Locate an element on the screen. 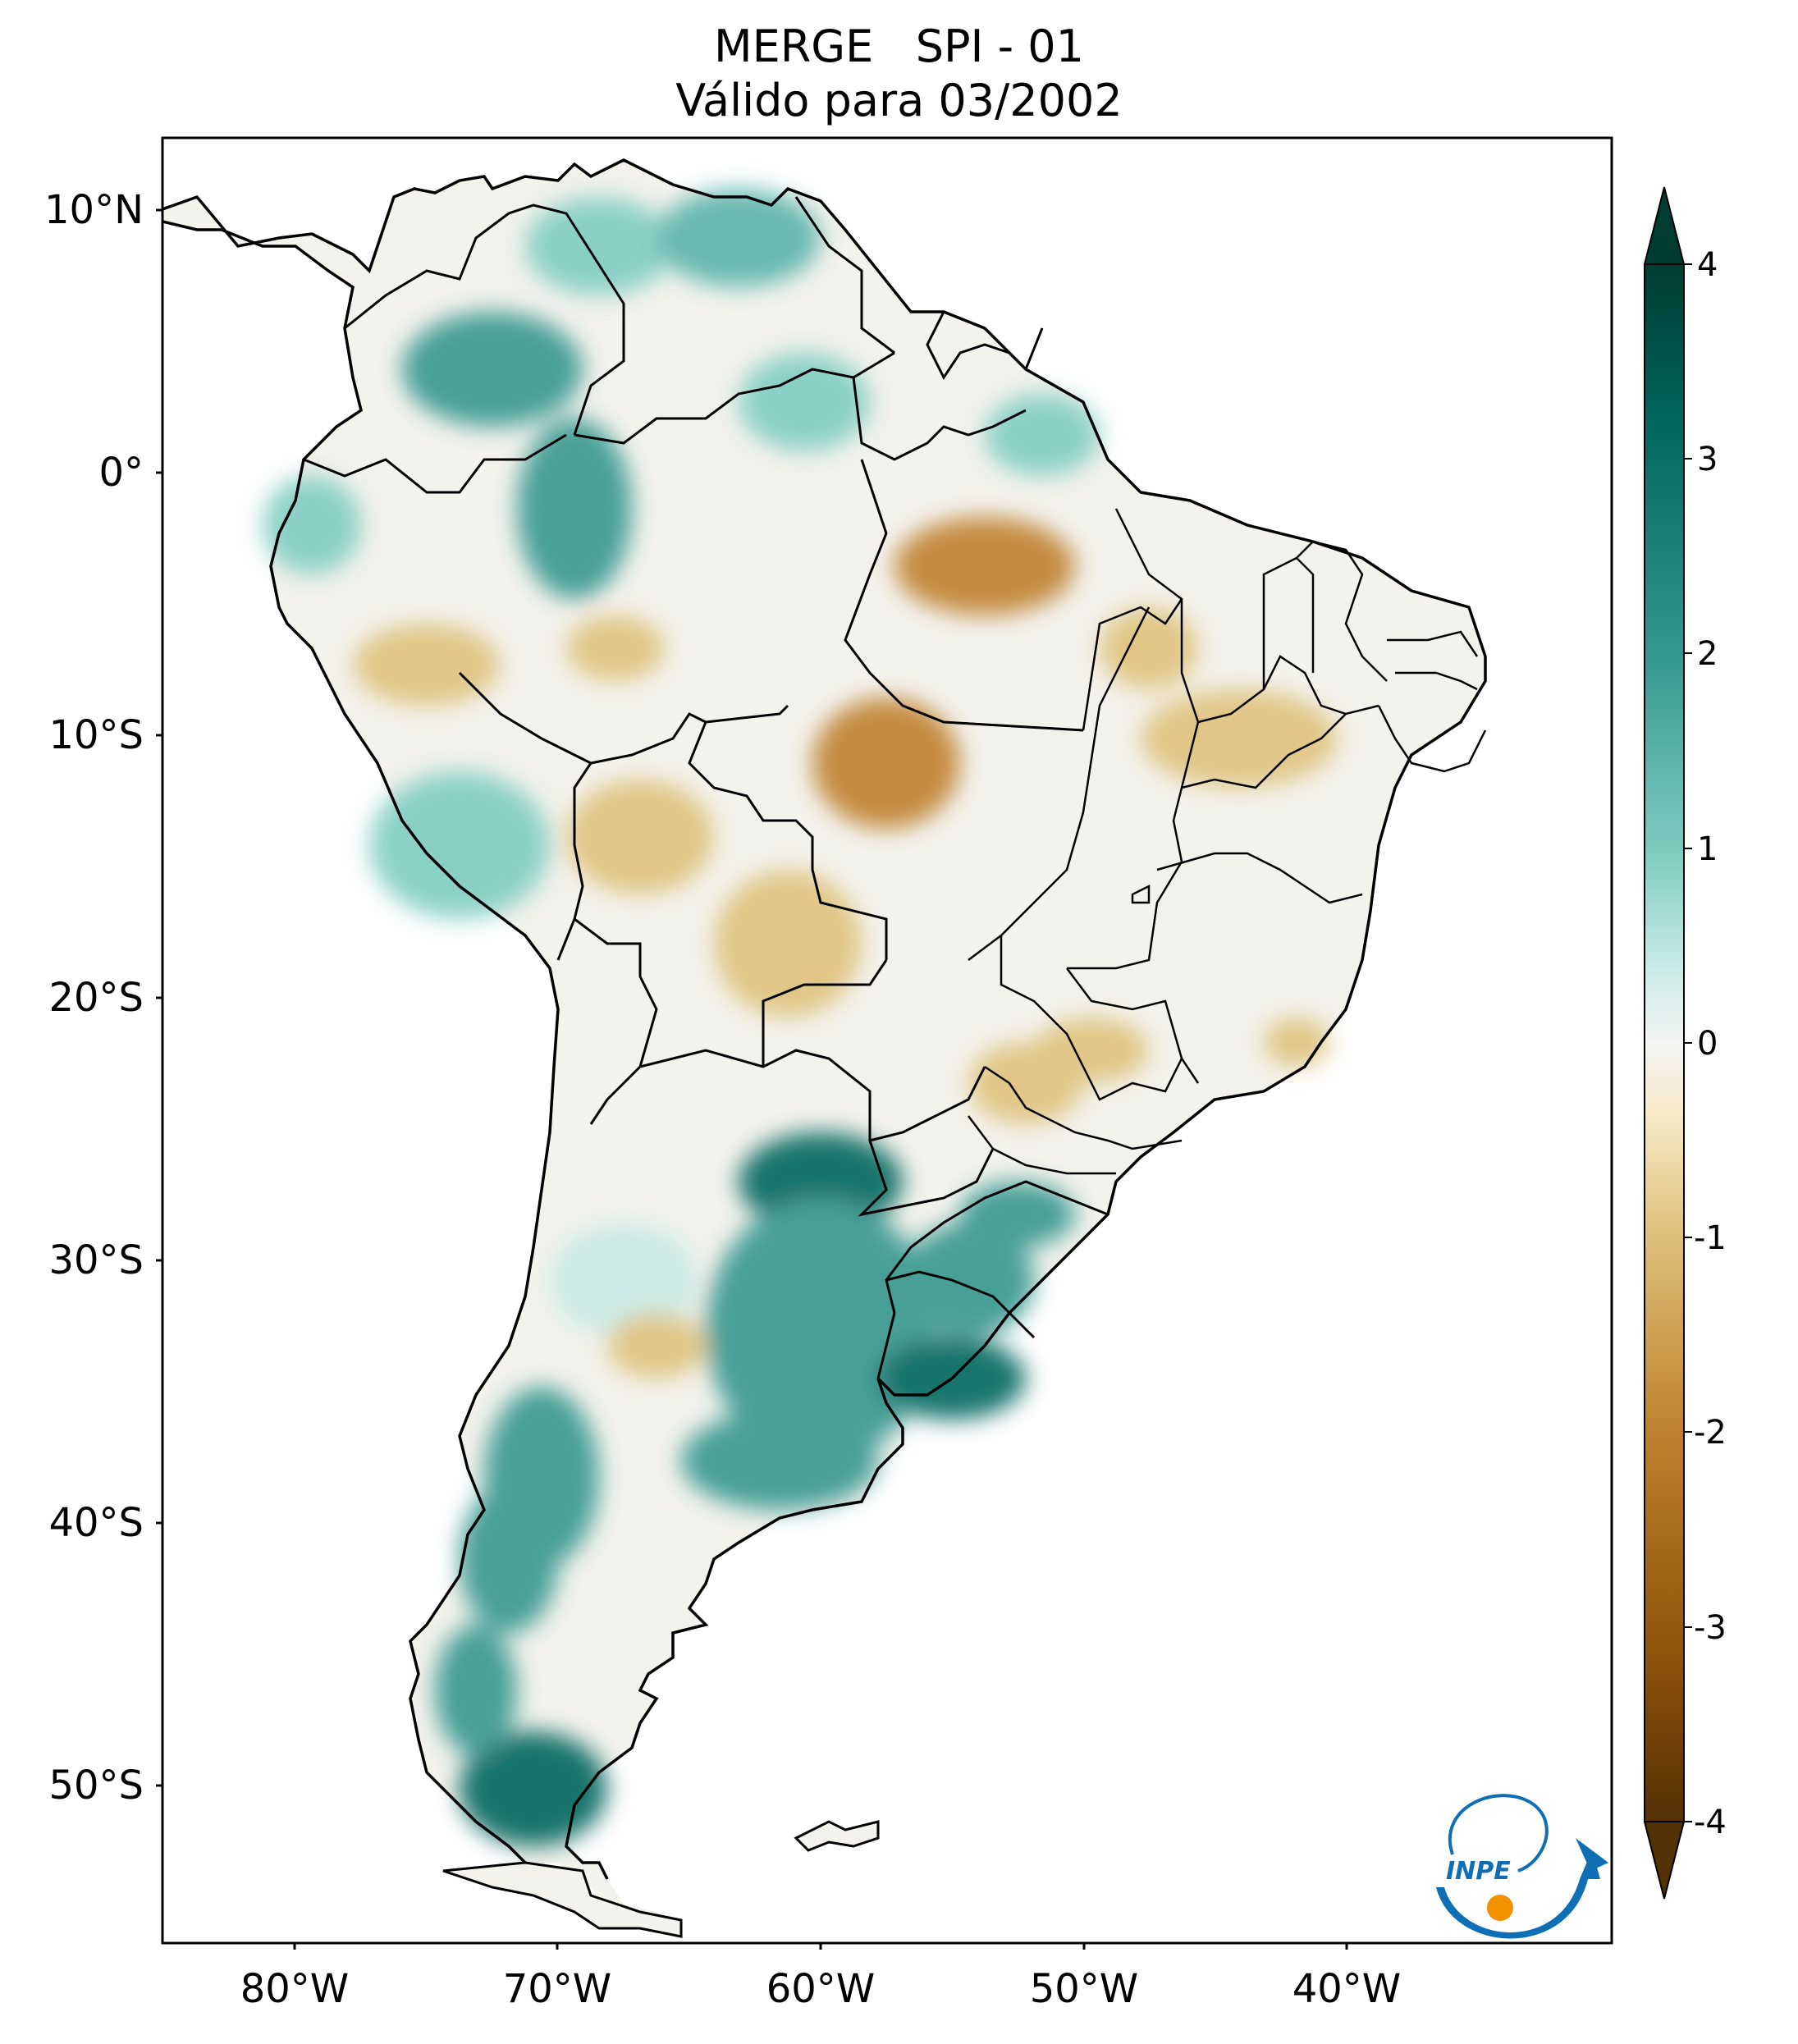 The width and height of the screenshot is (1798, 2044). latitude-axis: 10°N 0° 10°S 20°S 30°S 40°S 50°S is located at coordinates (103, 998).